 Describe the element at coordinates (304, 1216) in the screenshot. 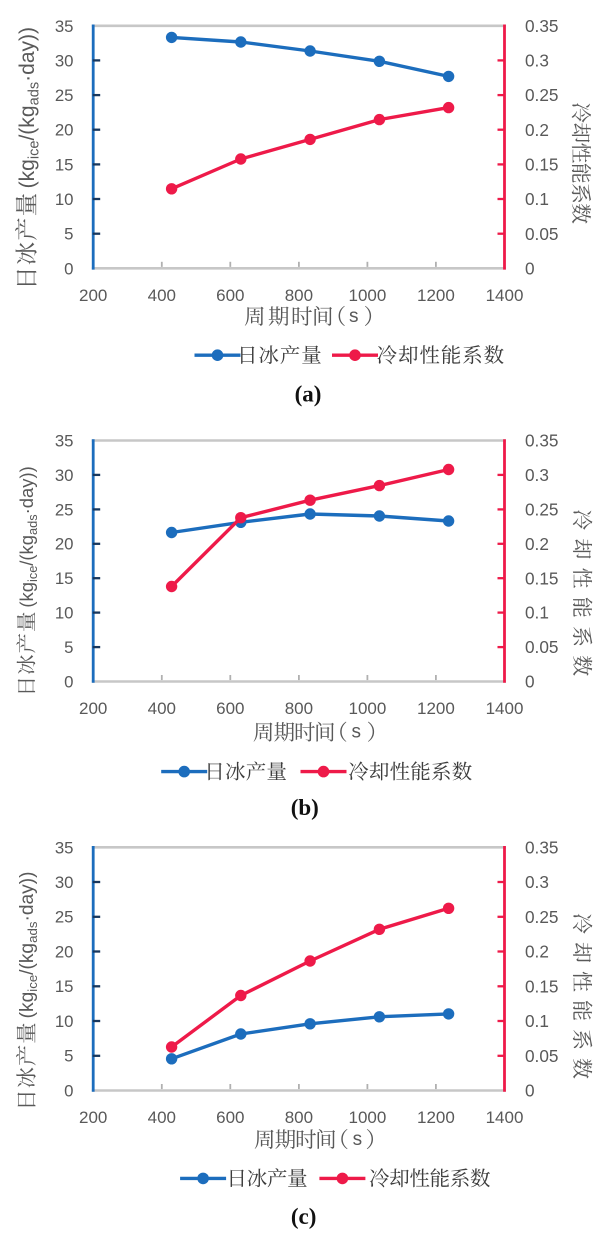

I see `svg-text: (c)` at that location.